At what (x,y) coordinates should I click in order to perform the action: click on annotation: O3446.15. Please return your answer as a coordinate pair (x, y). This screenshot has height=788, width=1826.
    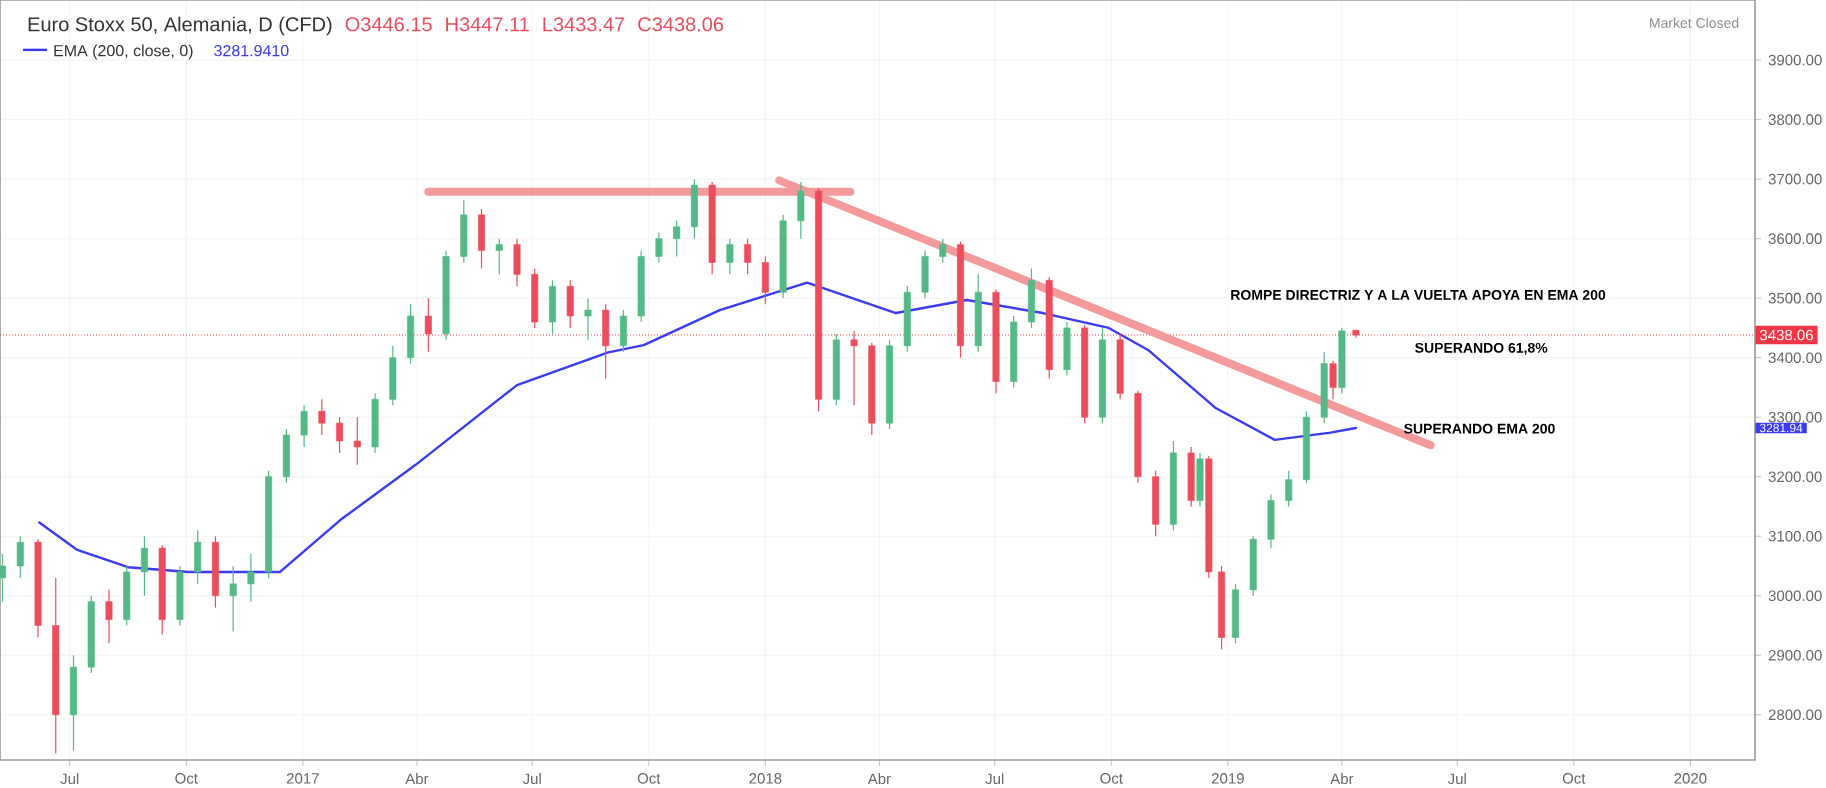
    Looking at the image, I should click on (388, 24).